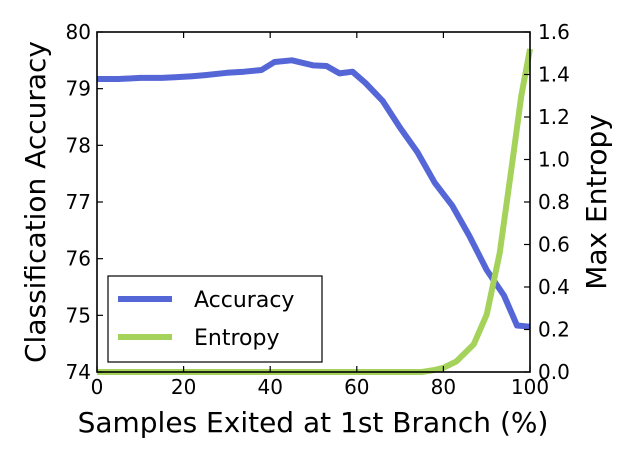 This screenshot has height=465, width=634. What do you see at coordinates (554, 287) in the screenshot?
I see `y-tick-label-right: 0.4` at bounding box center [554, 287].